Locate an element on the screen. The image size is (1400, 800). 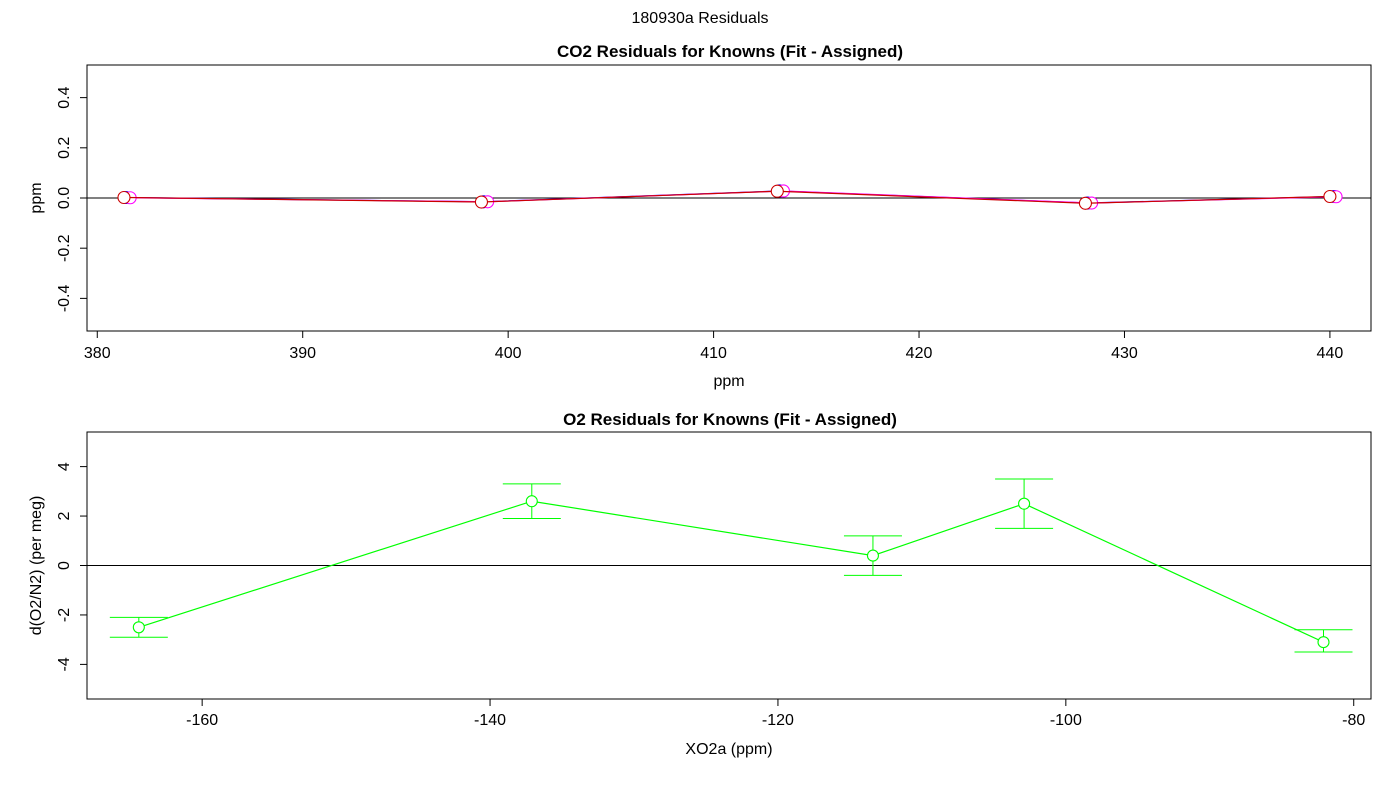
x-tick-label: 440 is located at coordinates (1330, 353).